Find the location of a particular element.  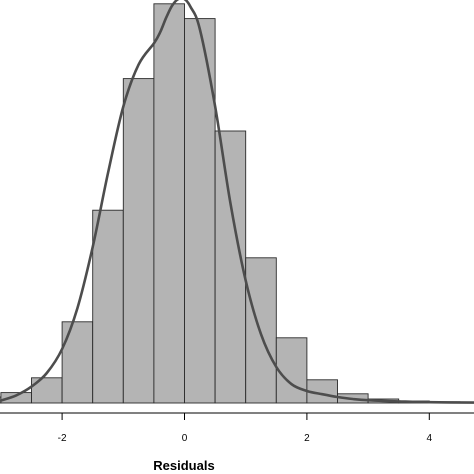

x-tick-label: 2 is located at coordinates (307, 438).